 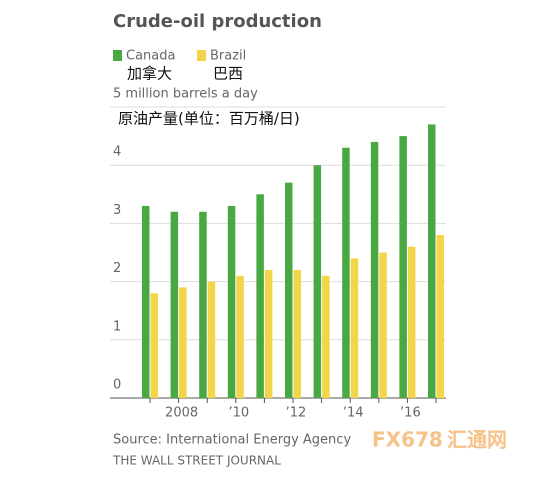 What do you see at coordinates (353, 413) in the screenshot?
I see `x-tick-label: ’14` at bounding box center [353, 413].